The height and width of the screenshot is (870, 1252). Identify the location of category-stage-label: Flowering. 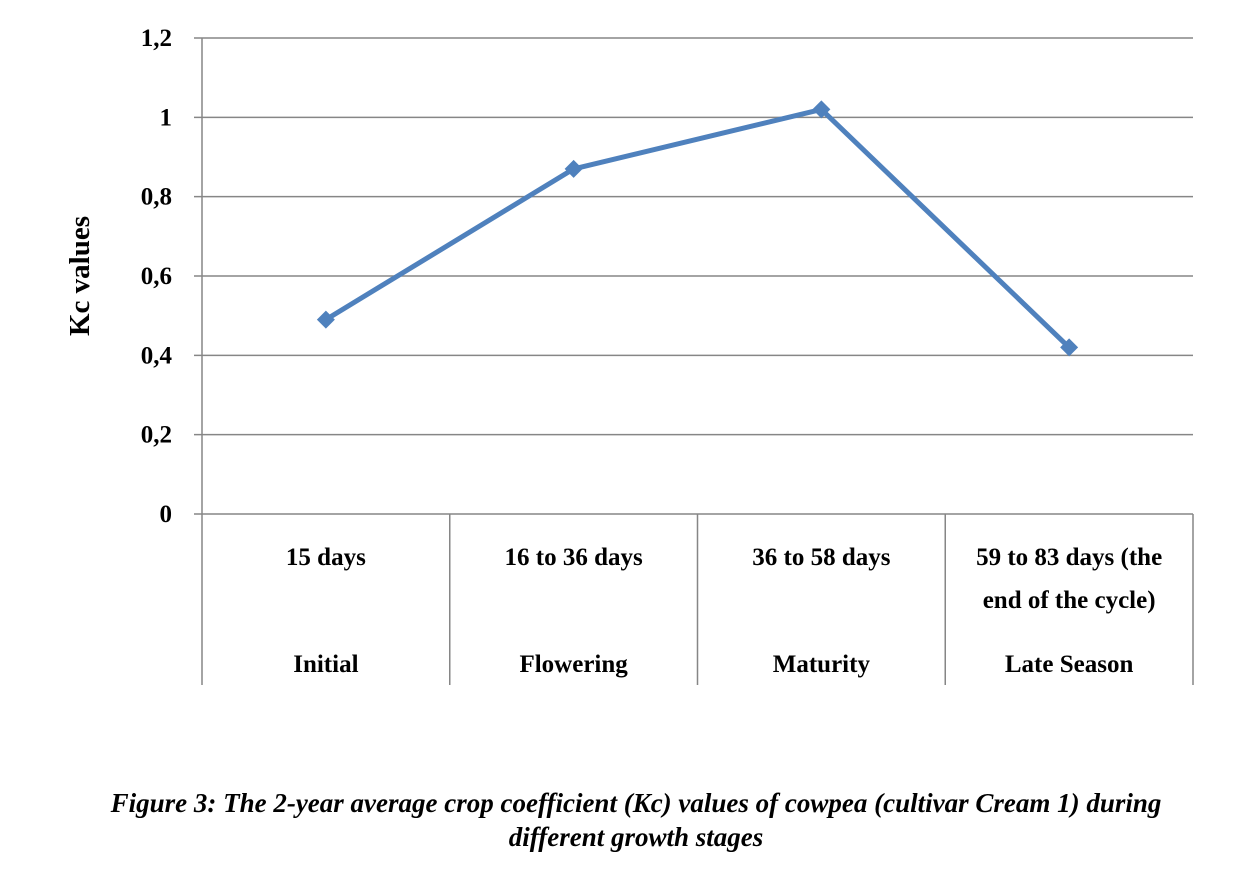
(573, 664).